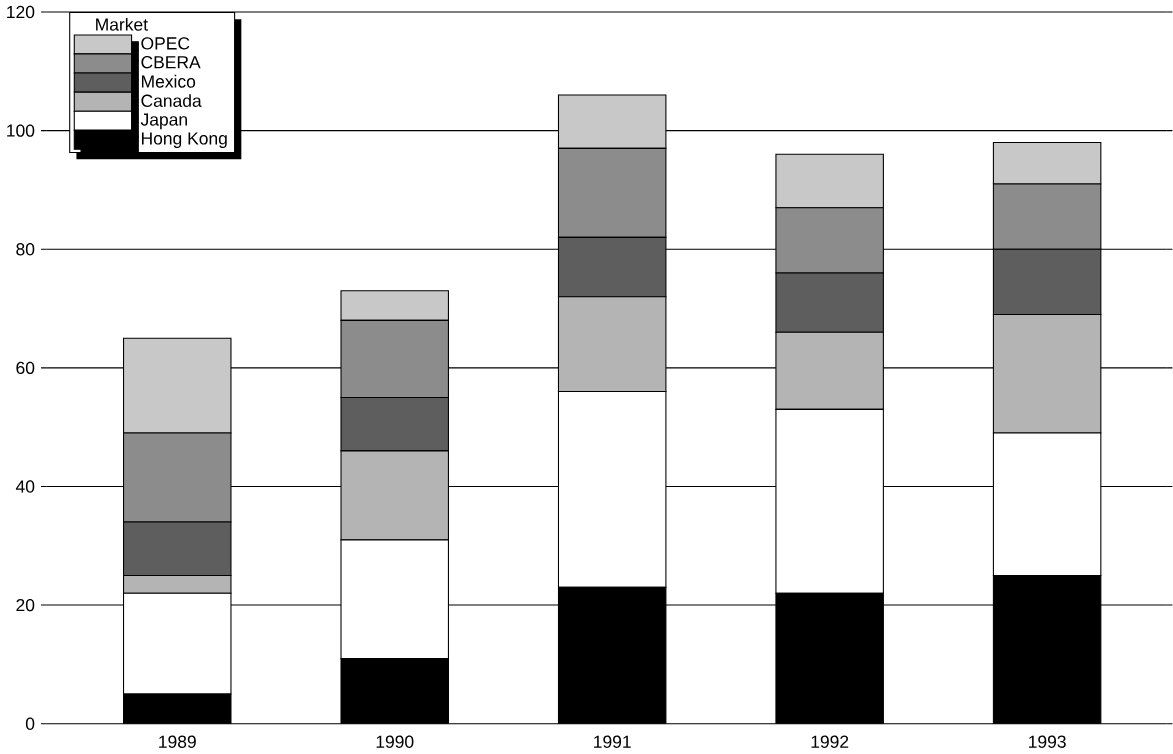  What do you see at coordinates (184, 140) in the screenshot?
I see `legend-label: Hong Kong` at bounding box center [184, 140].